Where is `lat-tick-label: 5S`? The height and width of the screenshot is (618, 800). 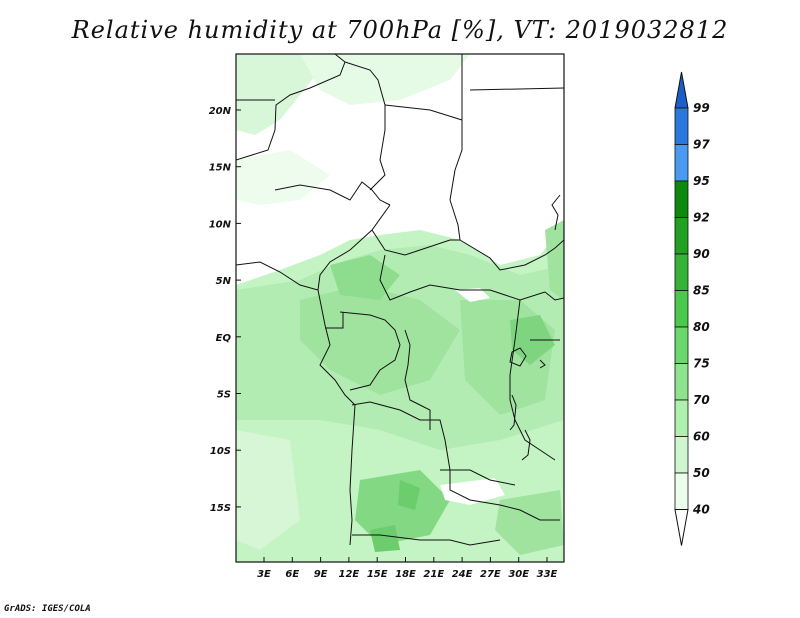 lat-tick-label: 5S is located at coordinates (224, 395).